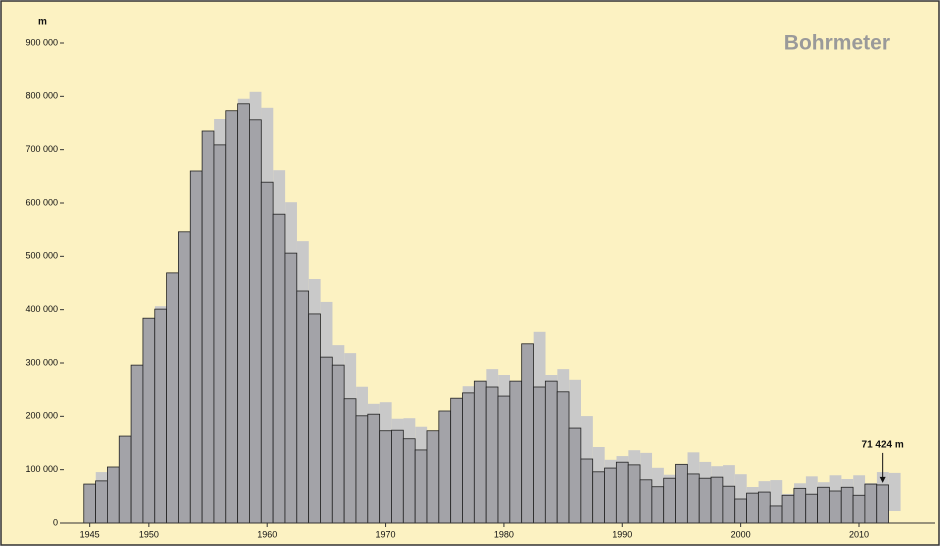 The image size is (940, 560). Describe the element at coordinates (386, 534) in the screenshot. I see `x-tick-label: 1970` at that location.